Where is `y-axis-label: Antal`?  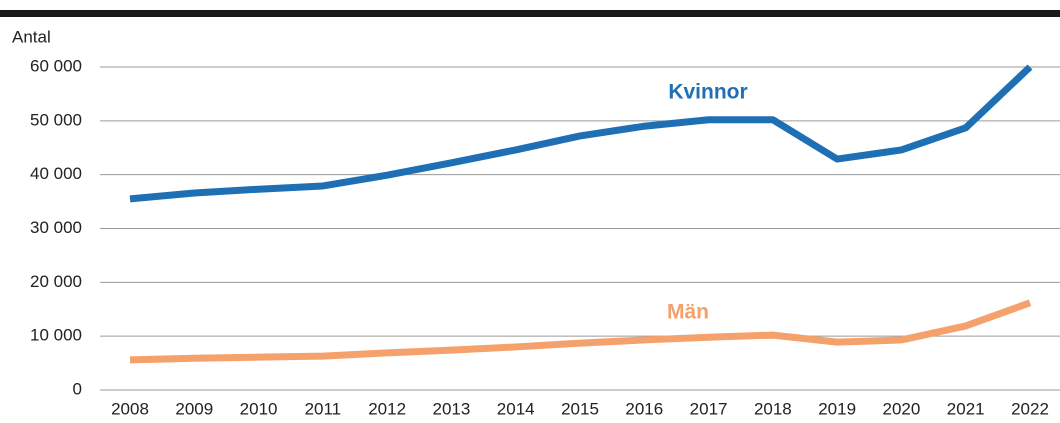
y-axis-label: Antal is located at coordinates (31, 36).